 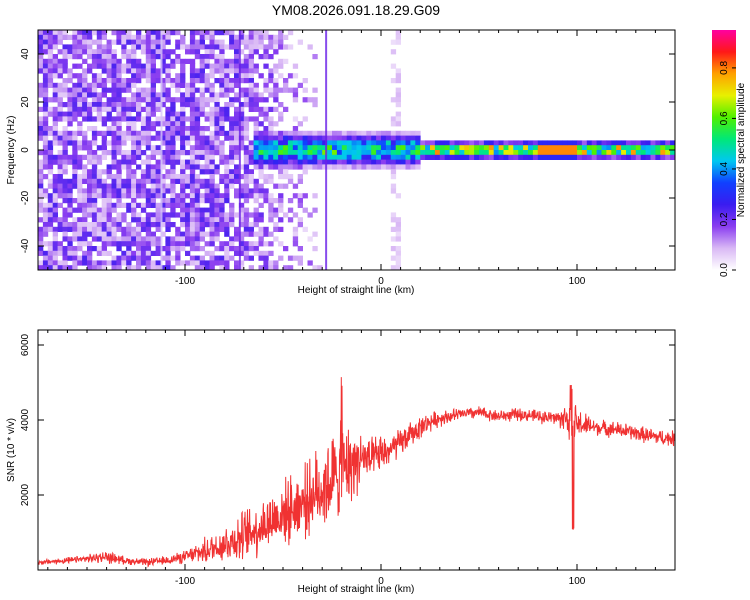 I want to click on figure-title: YM08.2026.091.18.29.G09, so click(x=356, y=10).